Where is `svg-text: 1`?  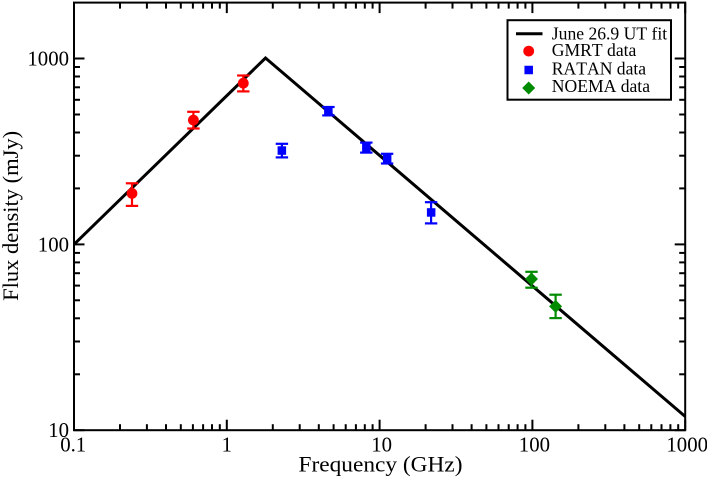
svg-text: 1 is located at coordinates (227, 444).